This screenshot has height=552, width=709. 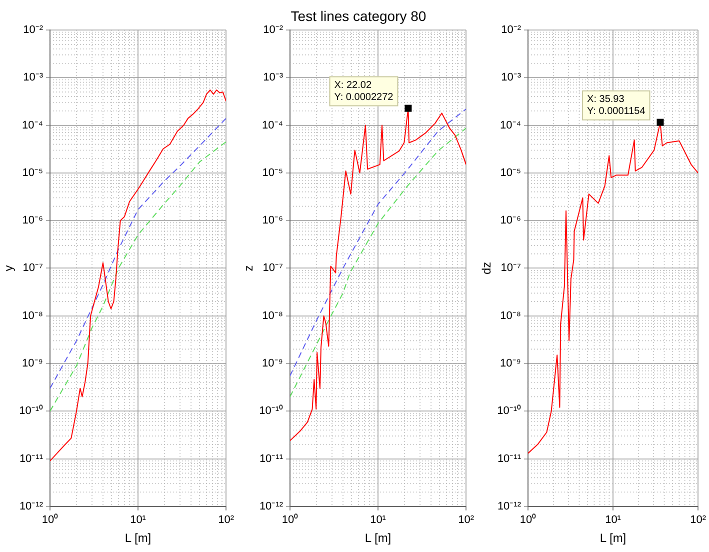 I want to click on y-axis-title: y, so click(x=9, y=268).